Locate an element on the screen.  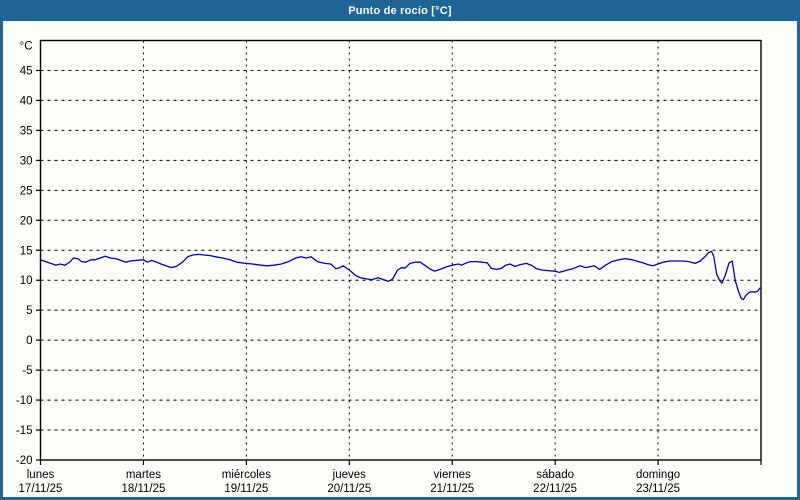
x-day-label: martes is located at coordinates (143, 475).